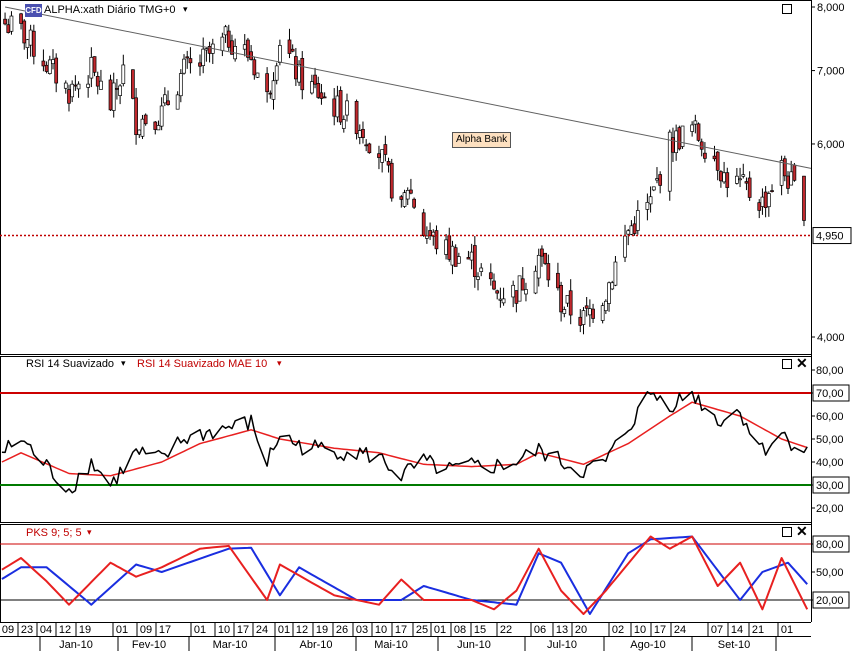 This screenshot has height=656, width=861. I want to click on rsi-y-tick-label: 80,00, so click(830, 371).